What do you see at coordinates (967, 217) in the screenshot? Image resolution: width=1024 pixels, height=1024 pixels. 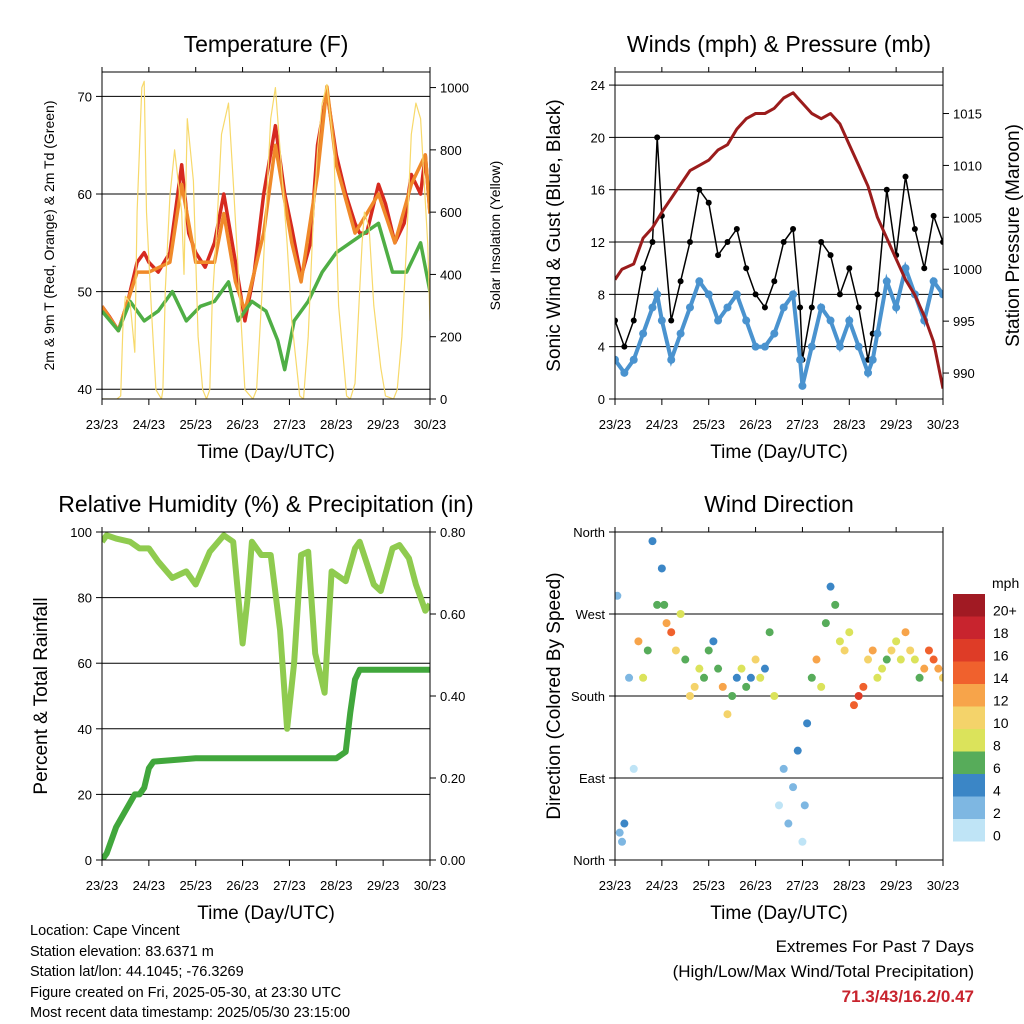 I see `y2-tick-label: 1005` at bounding box center [967, 217].